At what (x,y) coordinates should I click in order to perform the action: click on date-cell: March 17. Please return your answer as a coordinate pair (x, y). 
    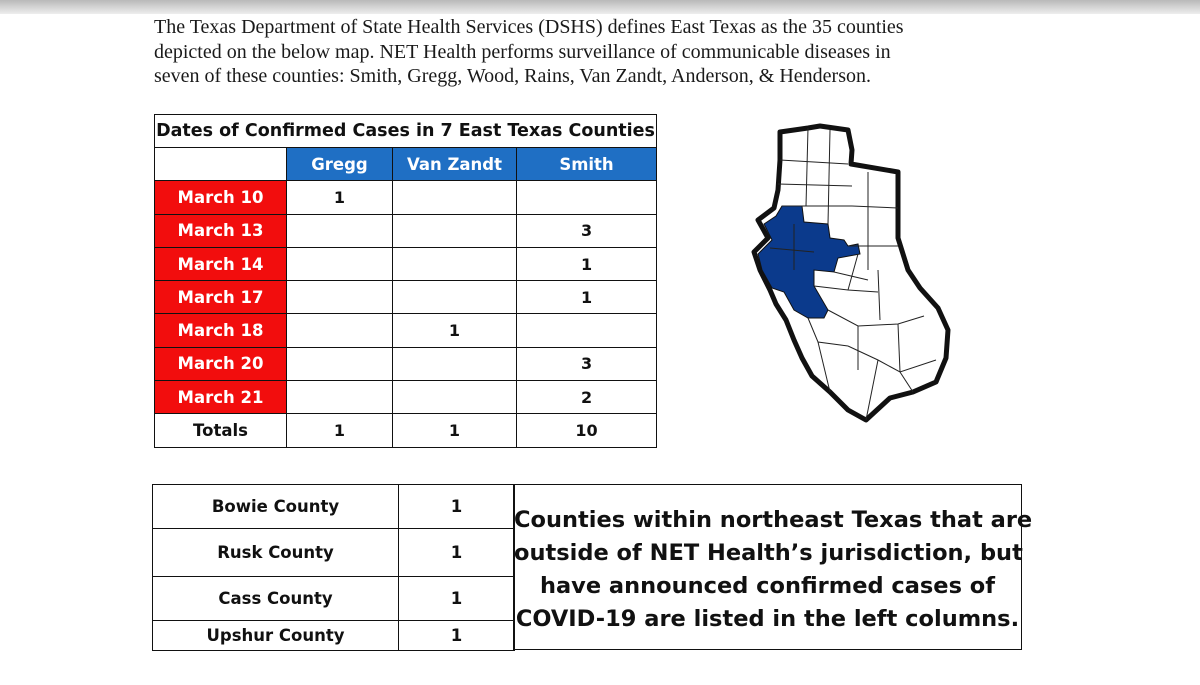
    Looking at the image, I should click on (220, 297).